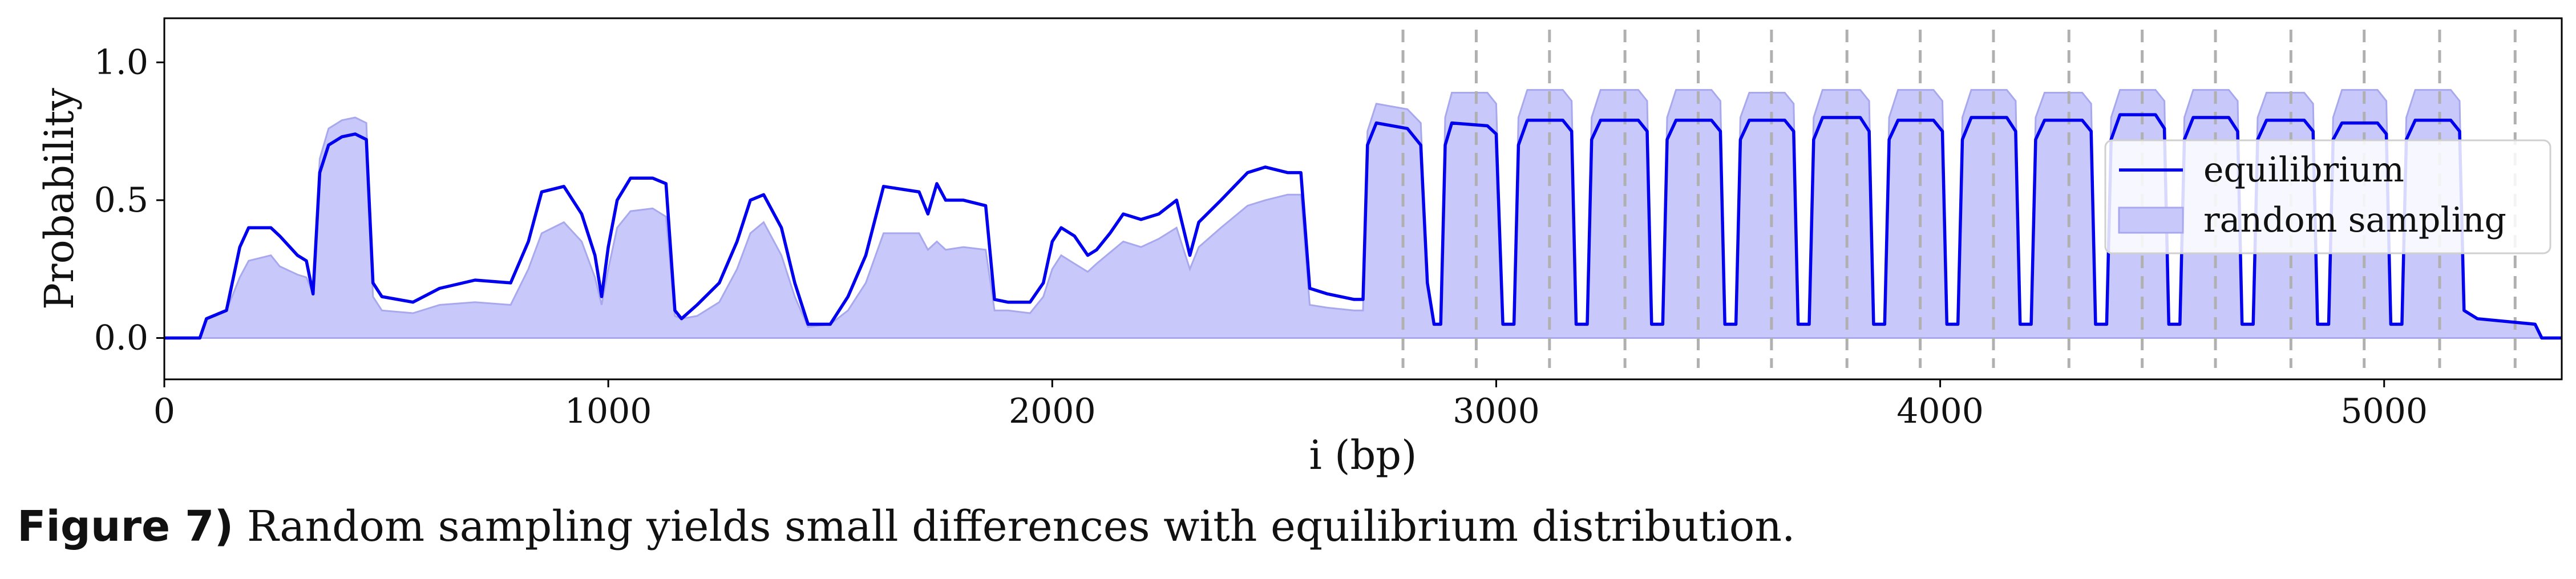 Image resolution: width=2576 pixels, height=579 pixels. I want to click on y-axis-label: Probability, so click(59, 199).